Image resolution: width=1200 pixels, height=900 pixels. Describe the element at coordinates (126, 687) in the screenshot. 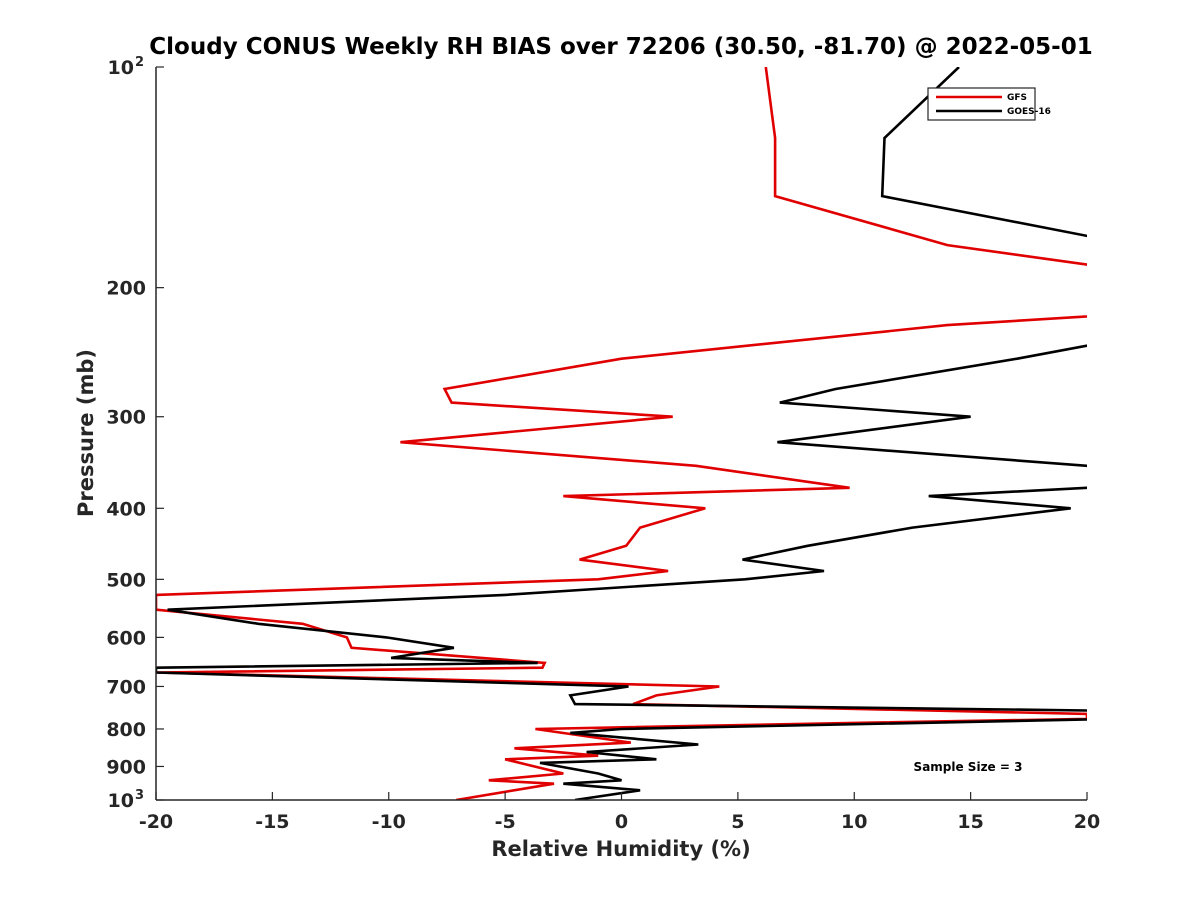

I see `y-tick-label: 700` at that location.